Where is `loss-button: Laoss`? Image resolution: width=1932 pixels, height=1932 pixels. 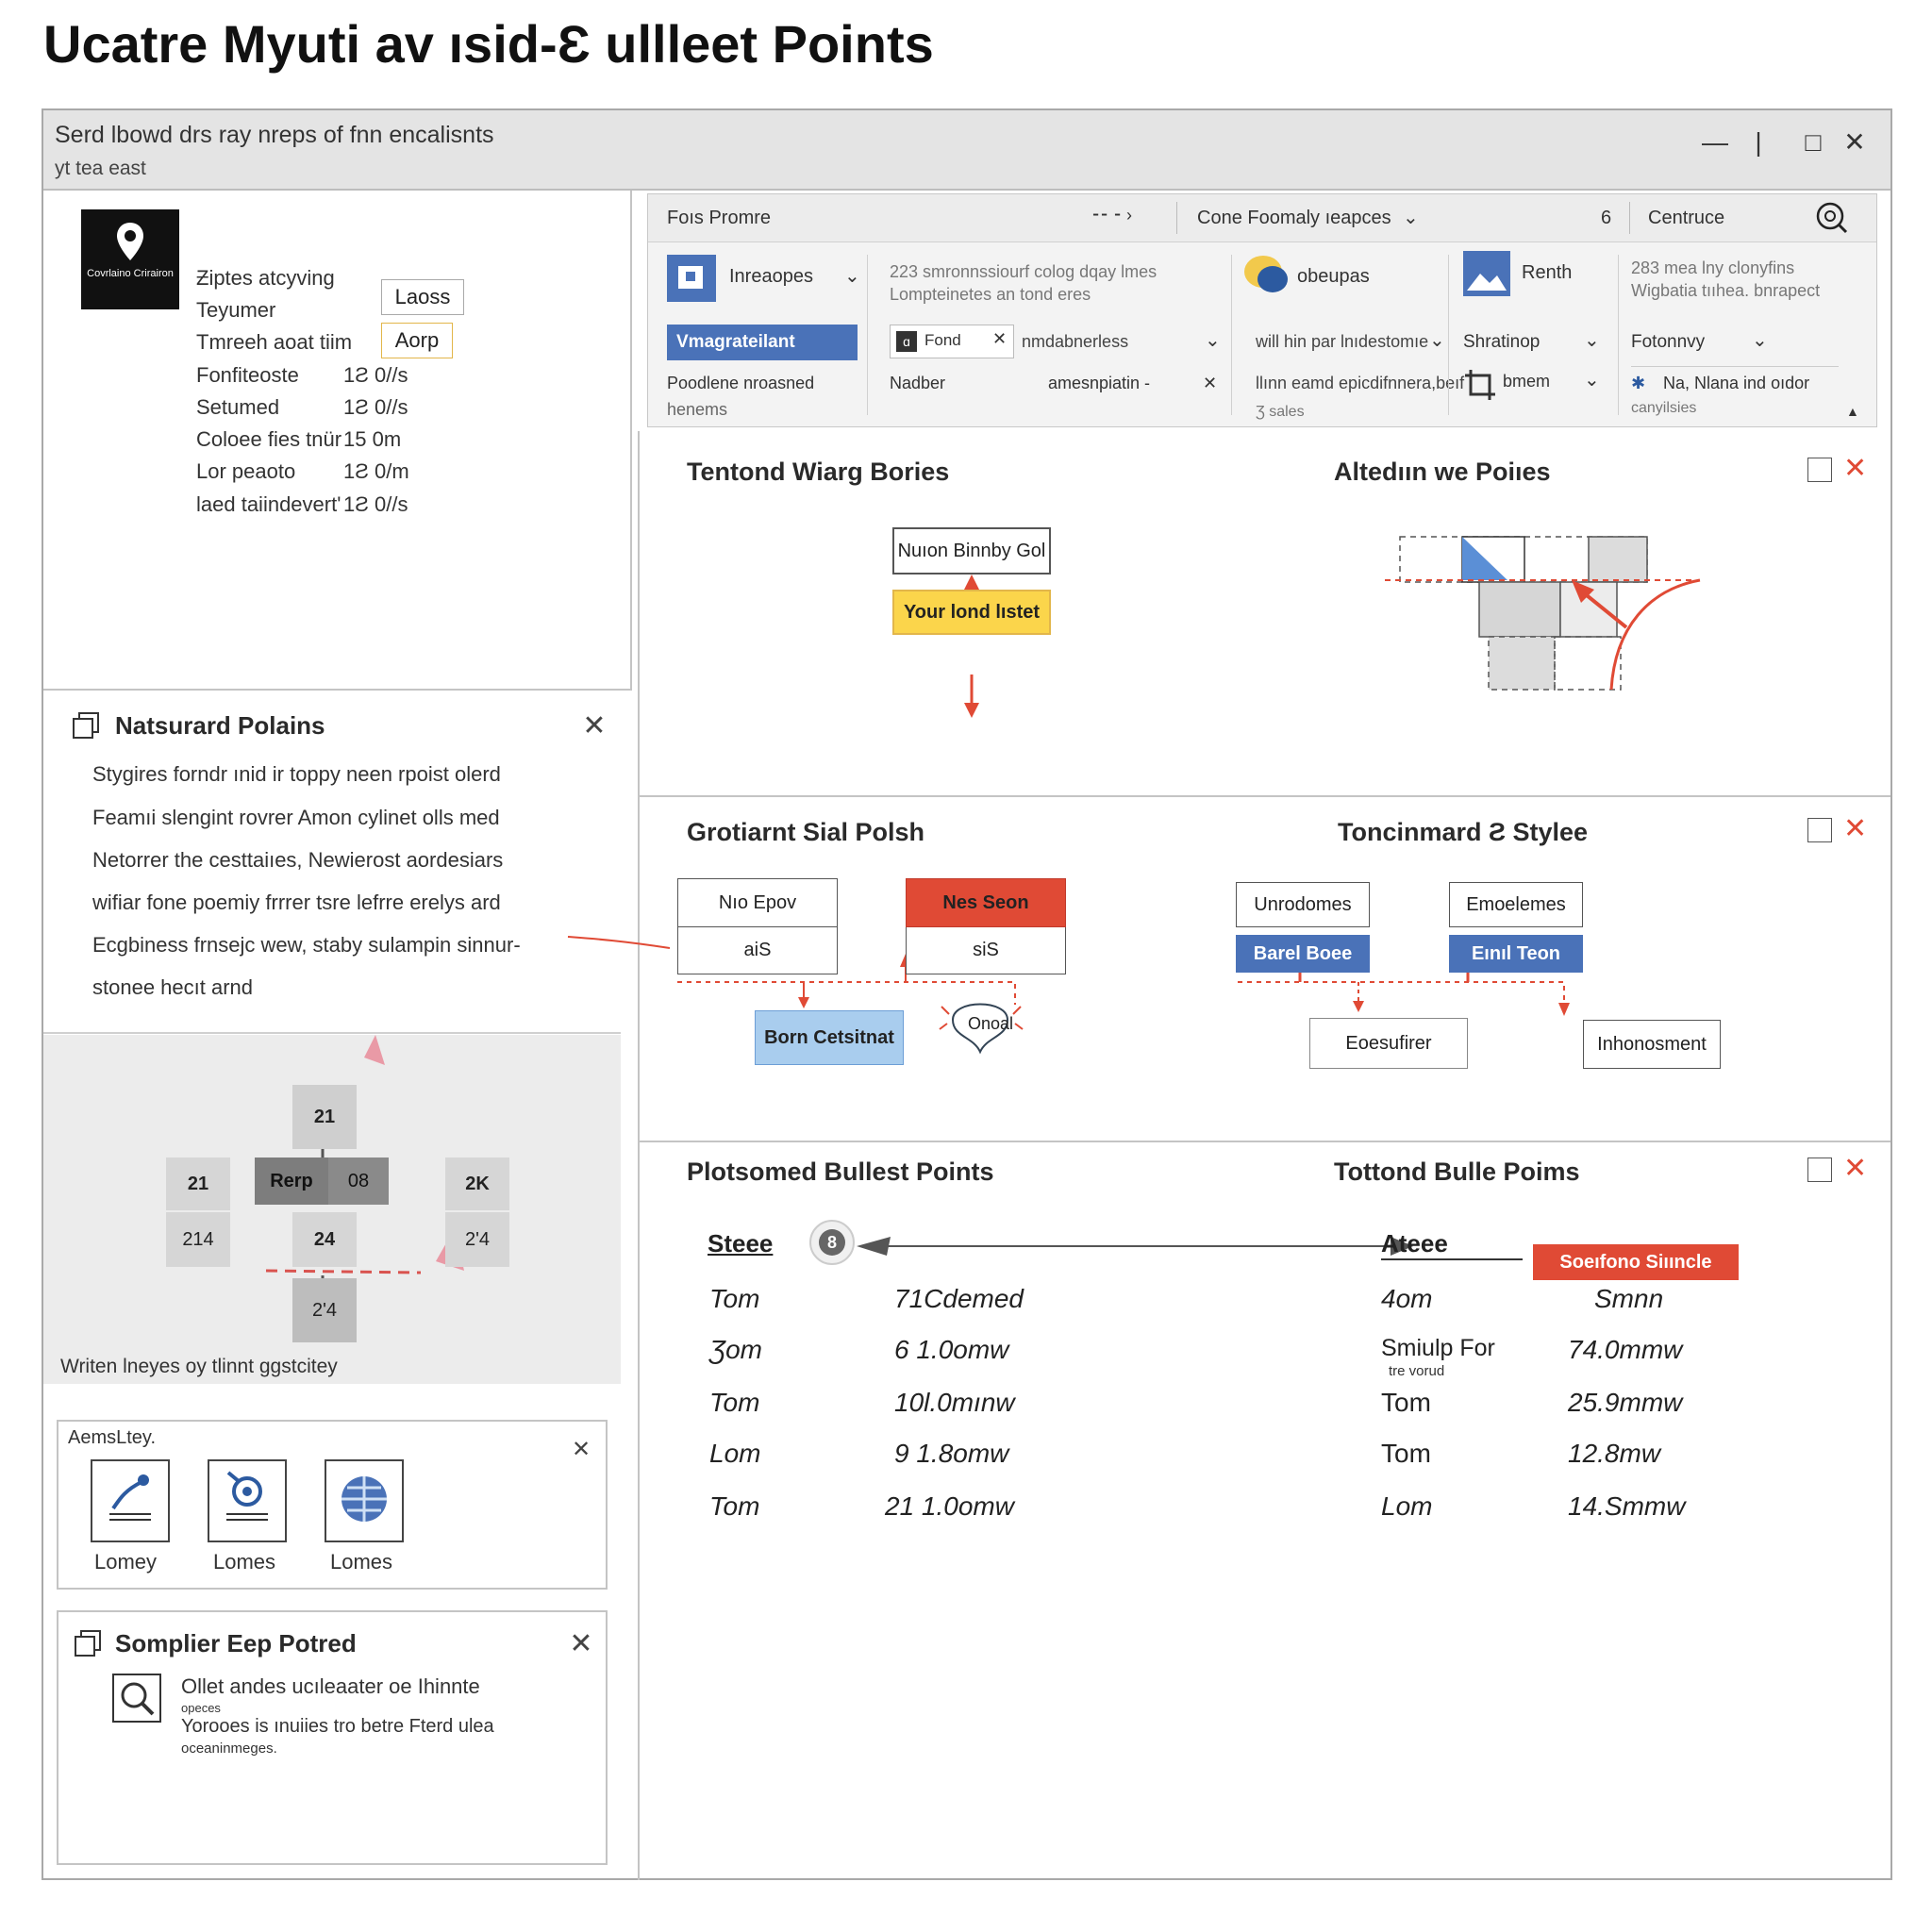 loss-button: Laoss is located at coordinates (423, 297).